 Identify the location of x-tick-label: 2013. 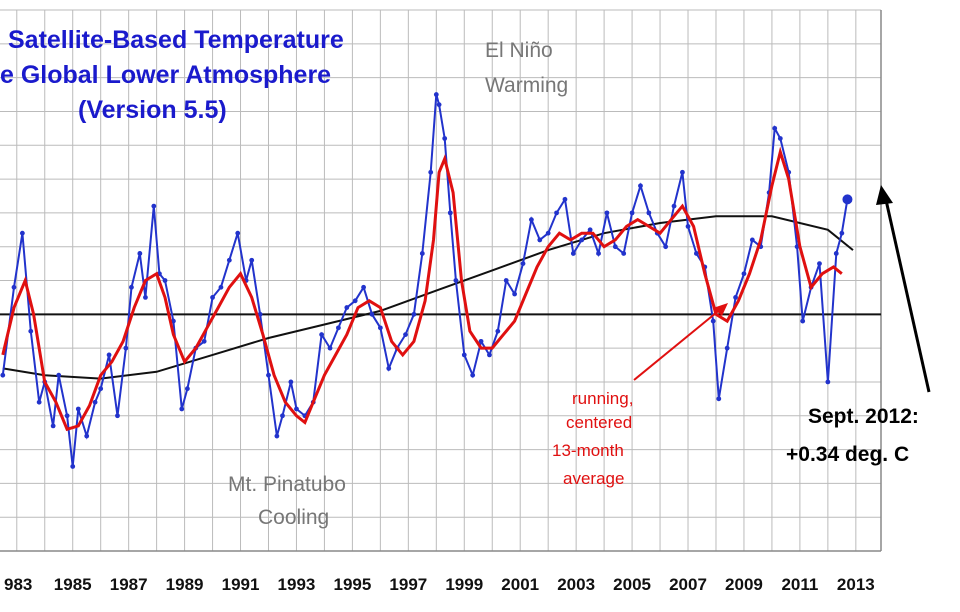
(856, 584).